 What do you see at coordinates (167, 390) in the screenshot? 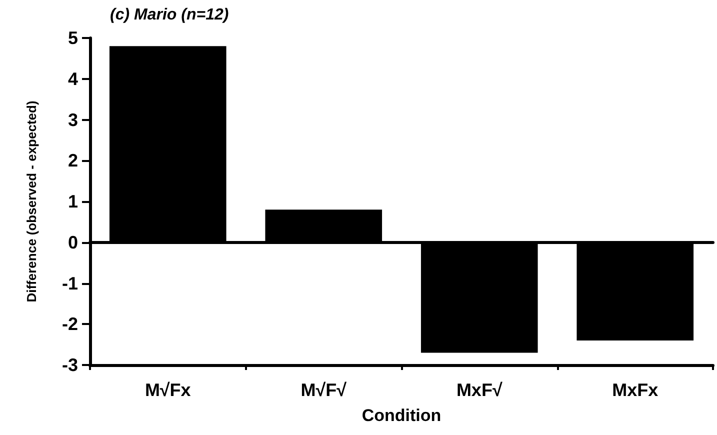
I see `x-tick-label: M√Fx` at bounding box center [167, 390].